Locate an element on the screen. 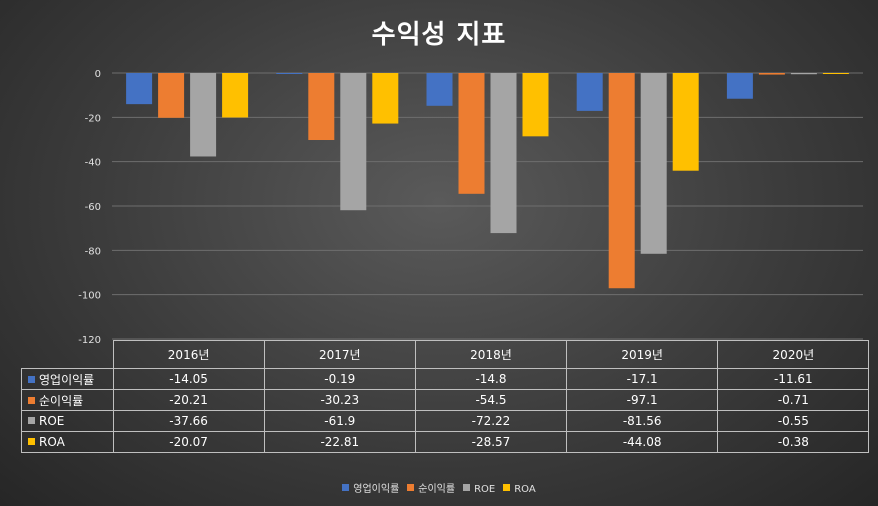  bar-ROA-2019년 is located at coordinates (685, 122).